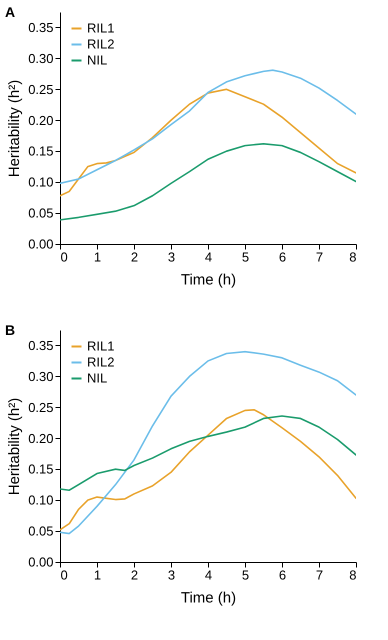 Image resolution: width=388 pixels, height=640 pixels. What do you see at coordinates (10, 330) in the screenshot?
I see `chart-title: B` at bounding box center [10, 330].